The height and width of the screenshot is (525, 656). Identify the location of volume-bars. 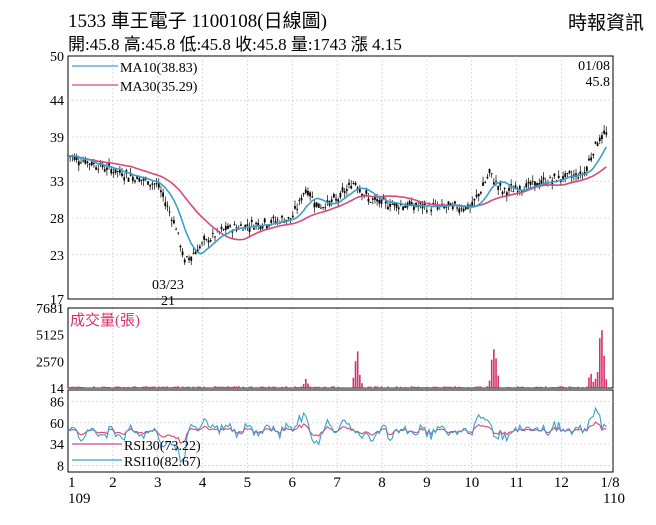
(337, 359).